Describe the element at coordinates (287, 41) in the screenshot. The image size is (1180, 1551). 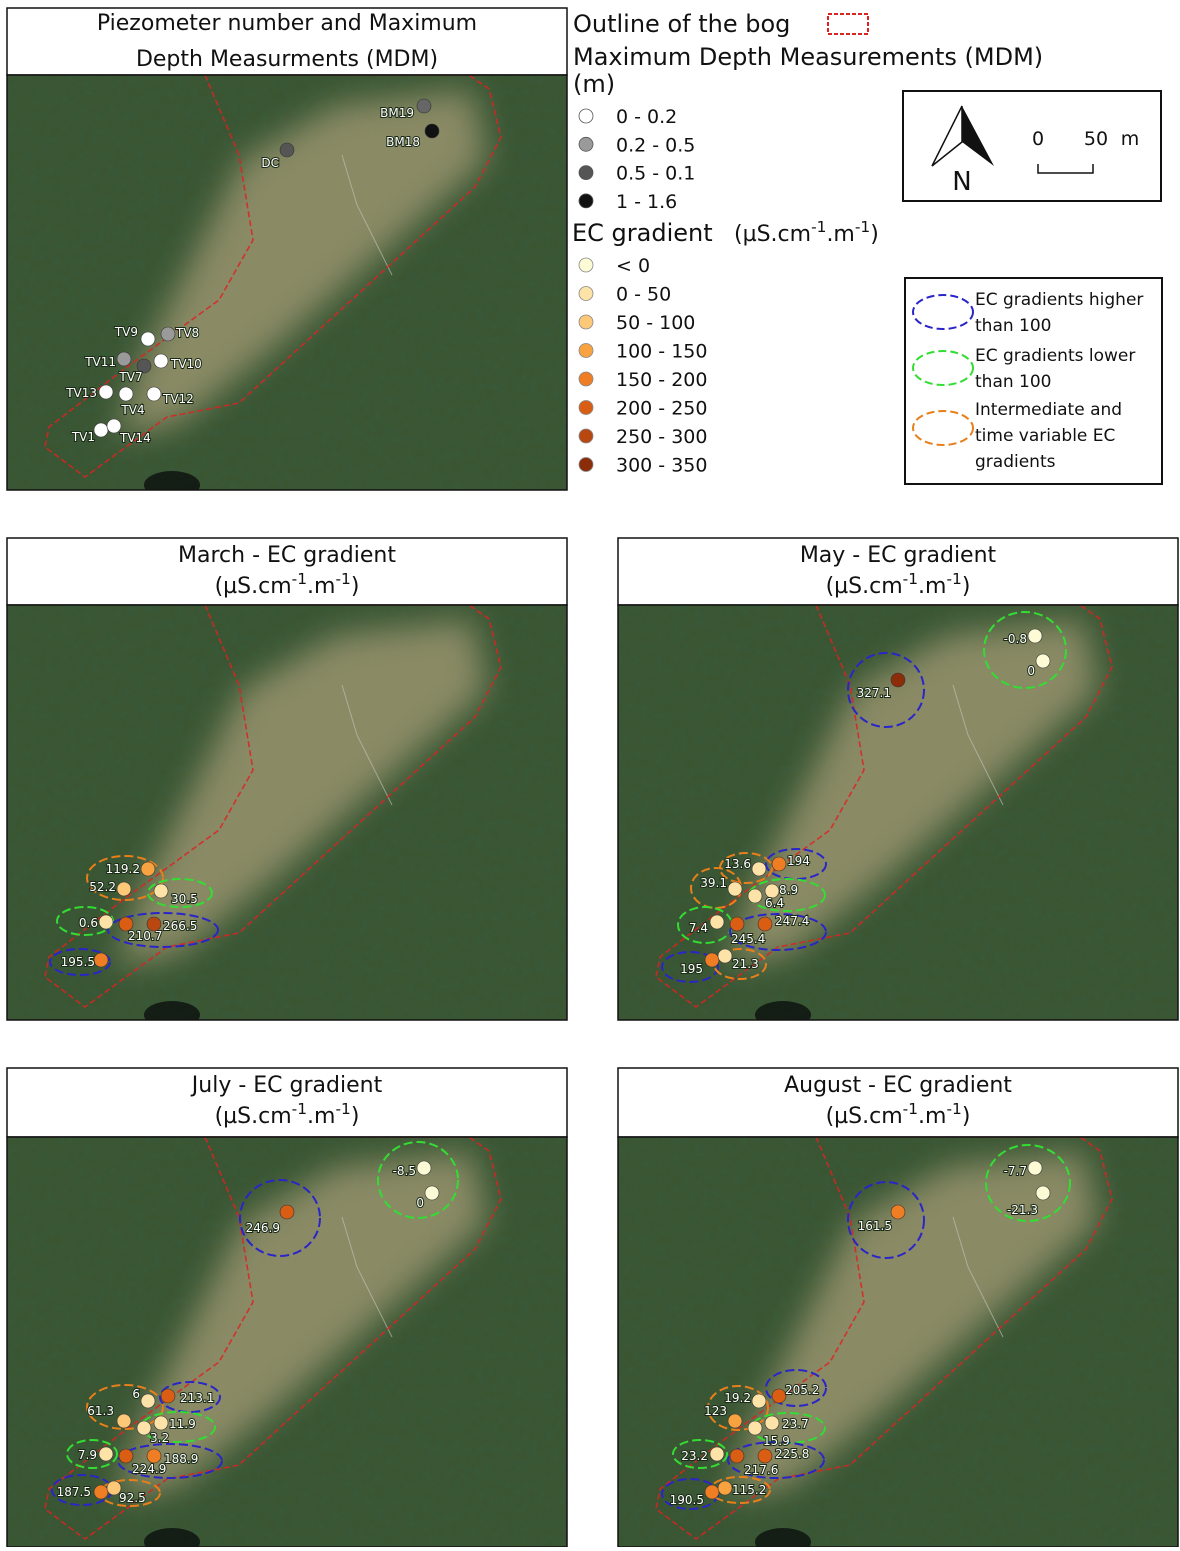
I see `title-frame` at that location.